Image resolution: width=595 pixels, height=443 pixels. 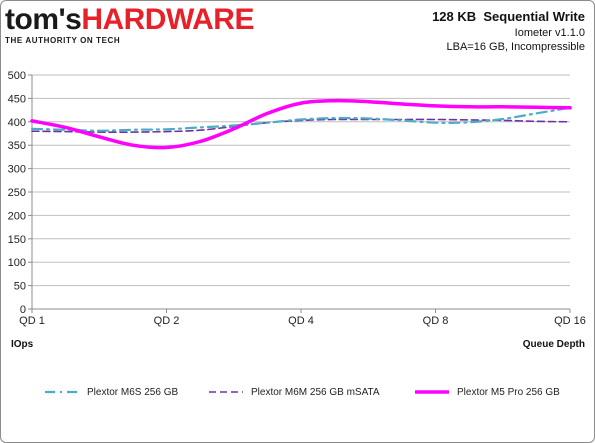 What do you see at coordinates (315, 392) in the screenshot?
I see `legend-label-m6m: Plextor M6M 256 GB mSATA` at bounding box center [315, 392].